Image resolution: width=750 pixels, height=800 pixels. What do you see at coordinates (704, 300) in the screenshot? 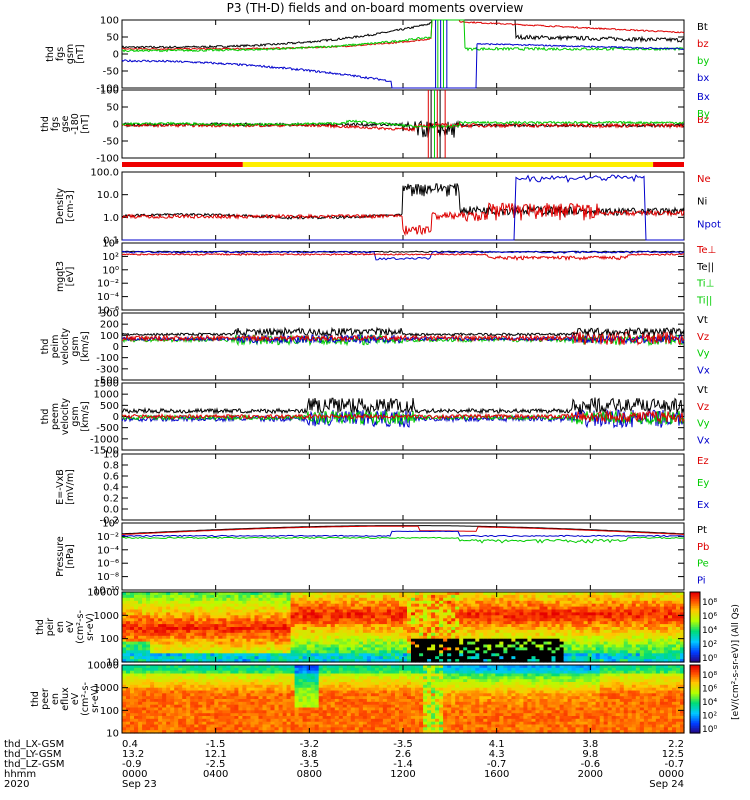
I see `legend-entry: Ti||` at bounding box center [704, 300].